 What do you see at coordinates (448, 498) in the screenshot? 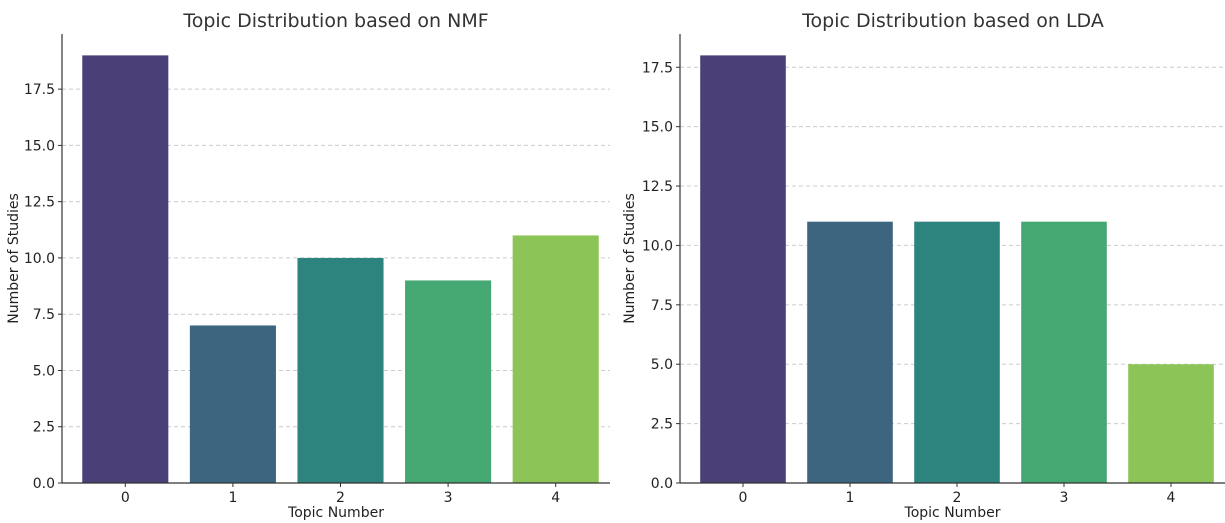
I see `nmf-xtick-label: 3` at bounding box center [448, 498].